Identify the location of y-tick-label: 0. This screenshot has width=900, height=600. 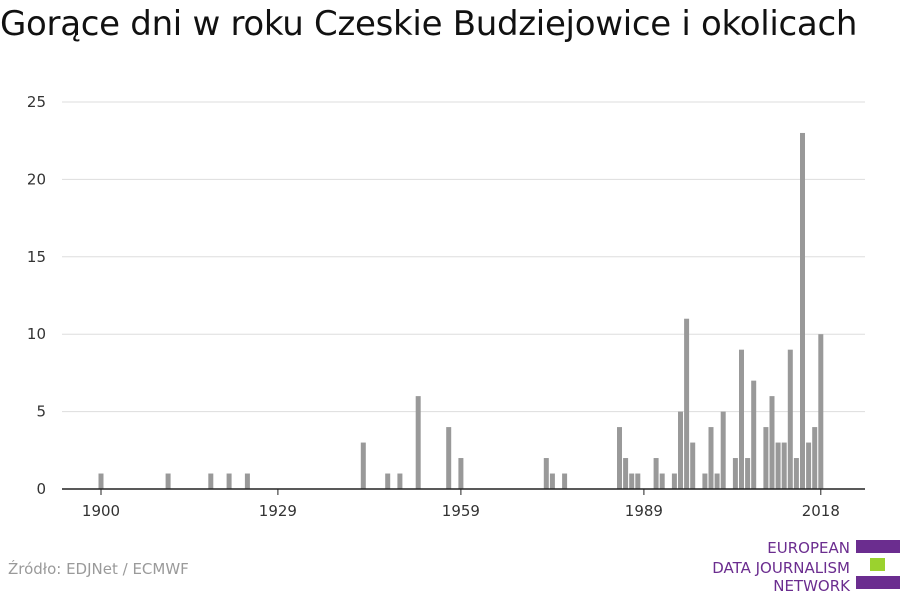
(41, 489).